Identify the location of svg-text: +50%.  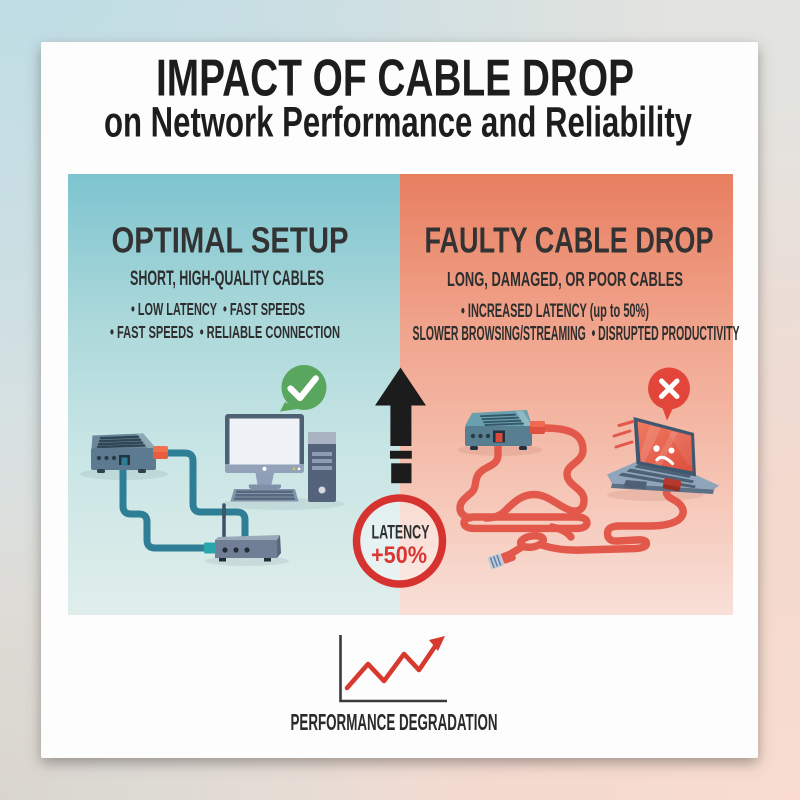
(399, 555).